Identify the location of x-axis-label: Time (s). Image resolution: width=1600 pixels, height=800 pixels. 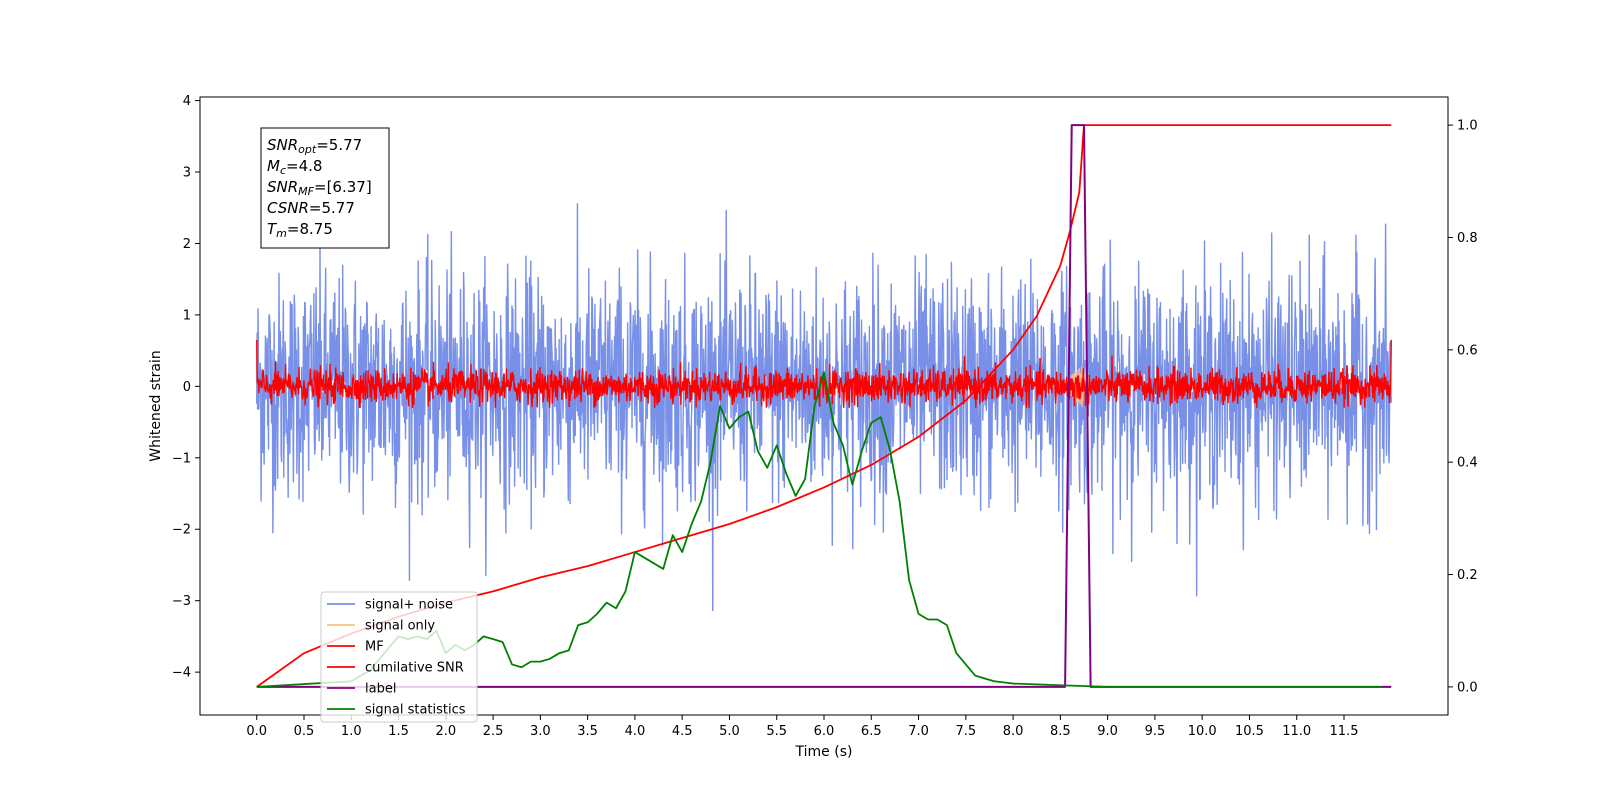
(824, 752).